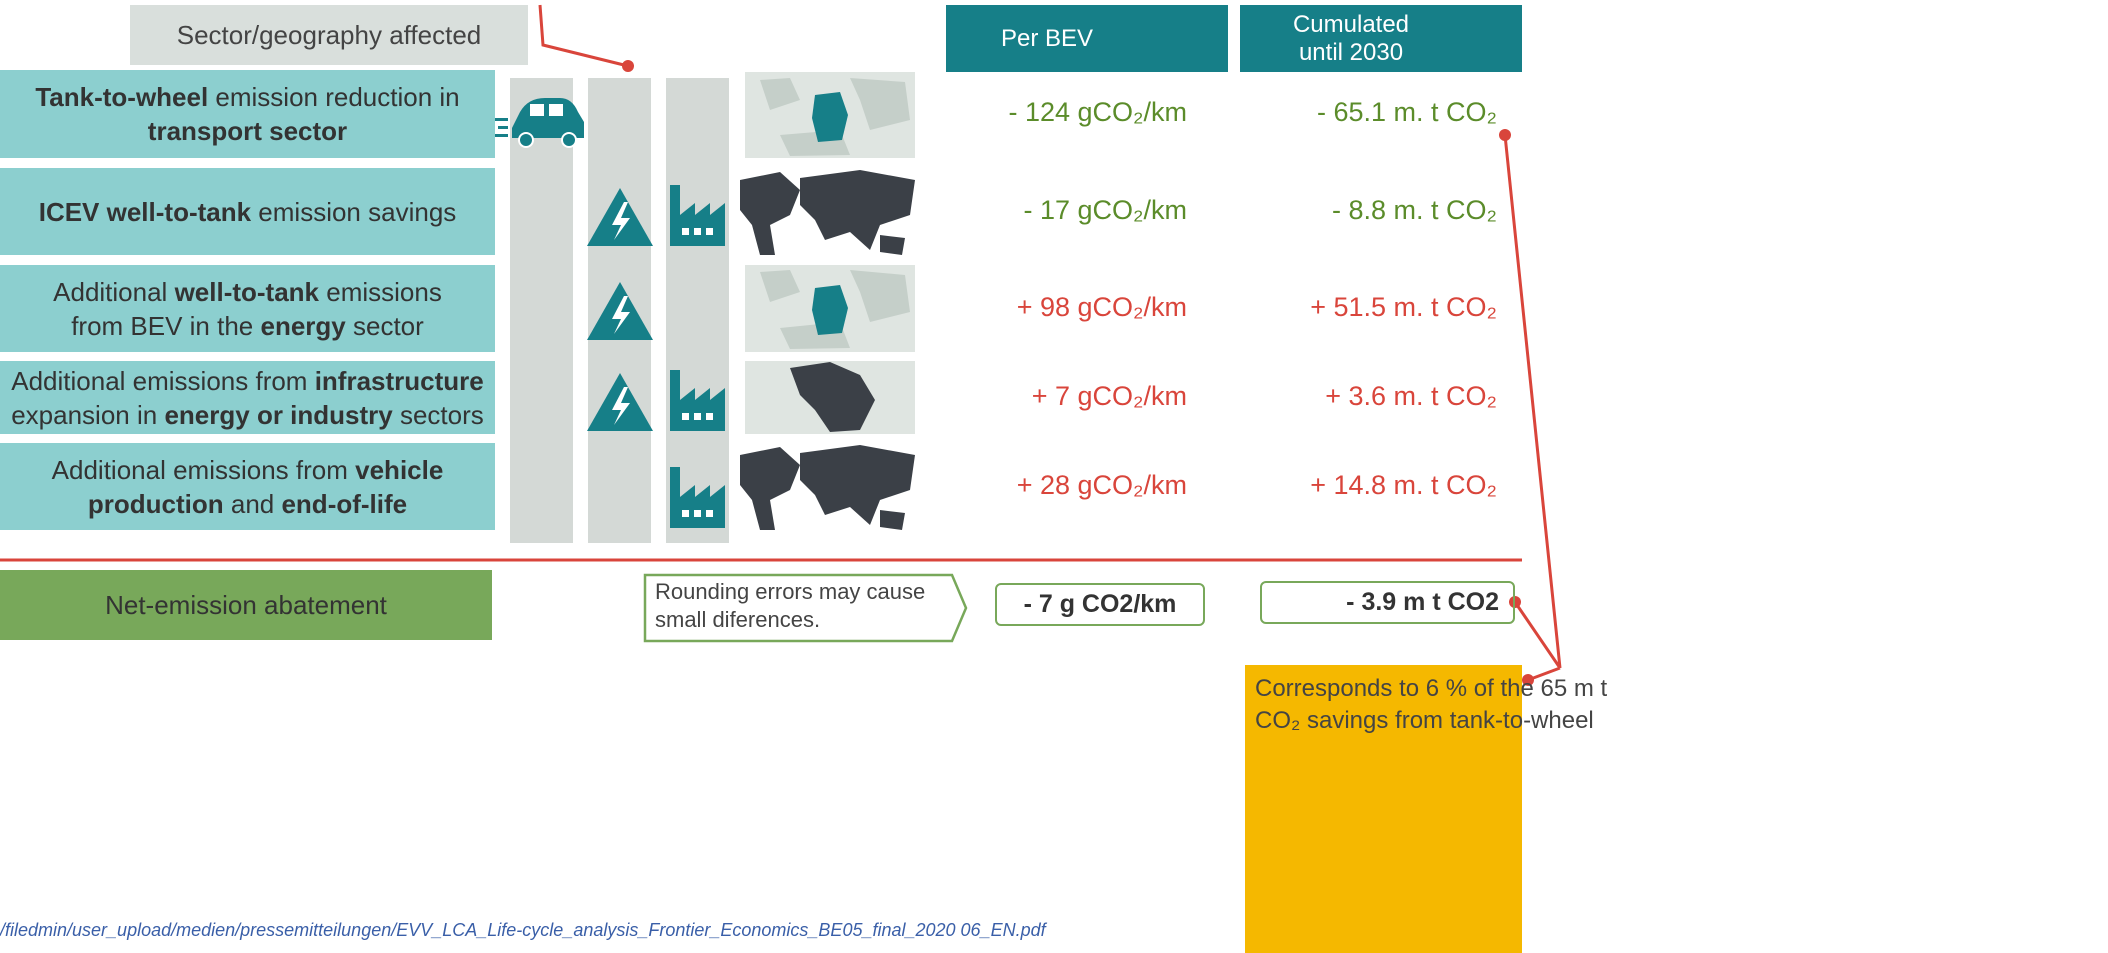 The width and height of the screenshot is (2108, 953). I want to click on label-text: production, so click(155, 503).